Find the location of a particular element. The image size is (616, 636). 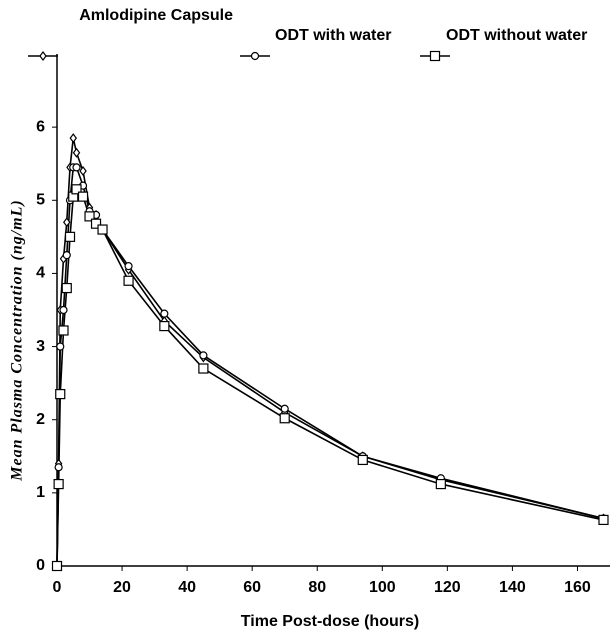

legend-label: Amlodipine Capsule is located at coordinates (156, 15).